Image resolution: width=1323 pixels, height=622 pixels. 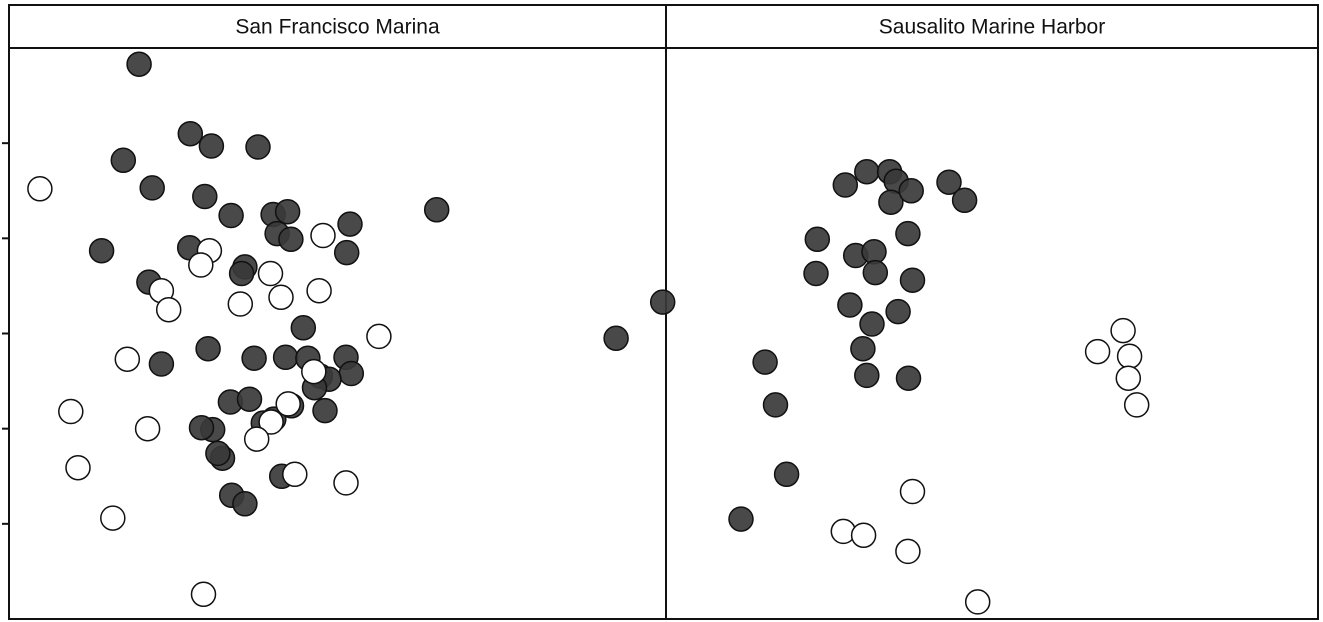 What do you see at coordinates (992, 27) in the screenshot?
I see `panel-title-sausalito-marine-harbor: Sausalito Marine Harbor` at bounding box center [992, 27].